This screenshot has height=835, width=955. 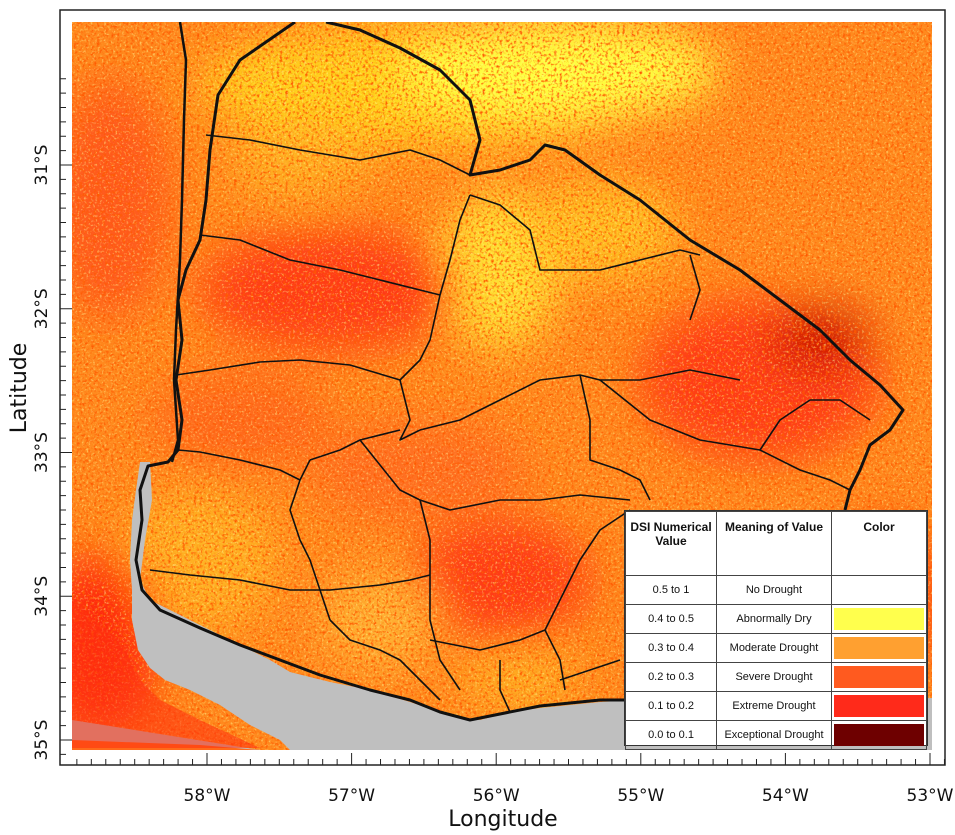 What do you see at coordinates (502, 819) in the screenshot?
I see `x-axis-title: Longitude` at bounding box center [502, 819].